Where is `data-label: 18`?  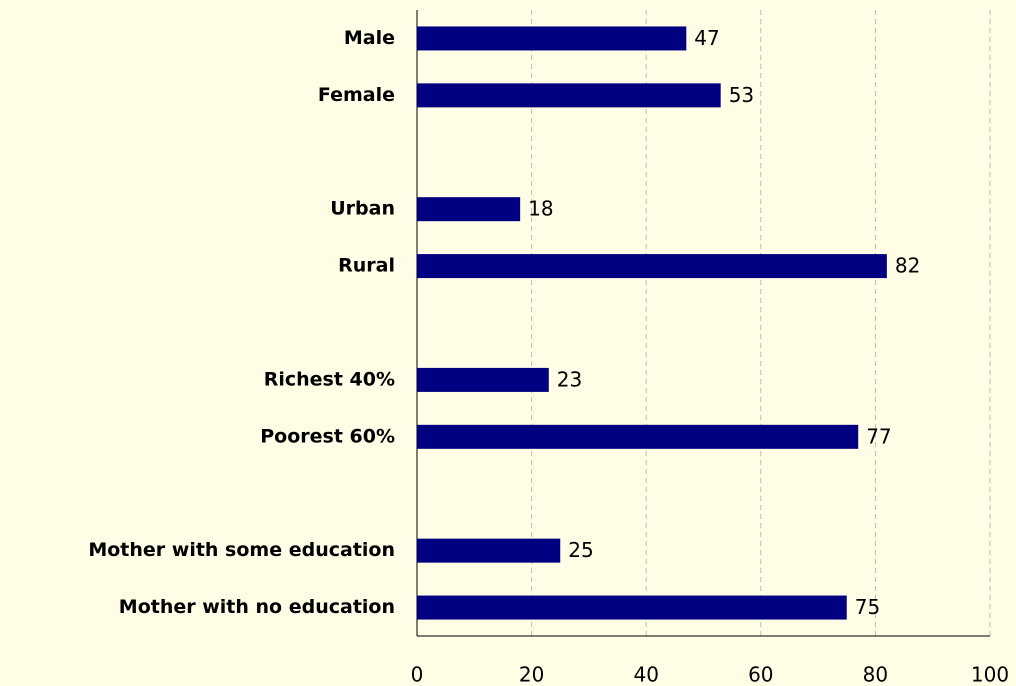
data-label: 18 is located at coordinates (540, 209).